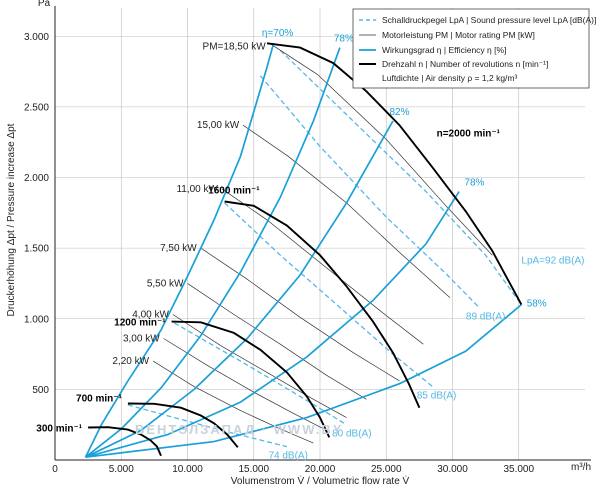 The width and height of the screenshot is (600, 496). Describe the element at coordinates (121, 469) in the screenshot. I see `x-tick-label: 5.000` at that location.